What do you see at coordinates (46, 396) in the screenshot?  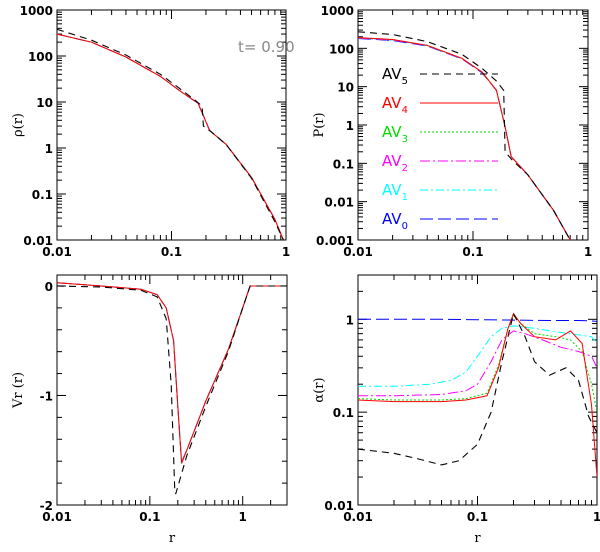 I see `y-tick-label: -1` at bounding box center [46, 396].